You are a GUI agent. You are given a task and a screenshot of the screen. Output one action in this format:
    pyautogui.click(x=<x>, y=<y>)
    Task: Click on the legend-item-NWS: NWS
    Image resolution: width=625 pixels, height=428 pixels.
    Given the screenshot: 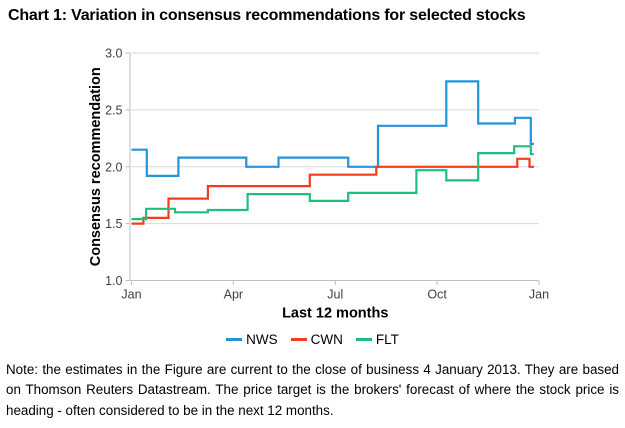 What is the action you would take?
    pyautogui.click(x=252, y=339)
    